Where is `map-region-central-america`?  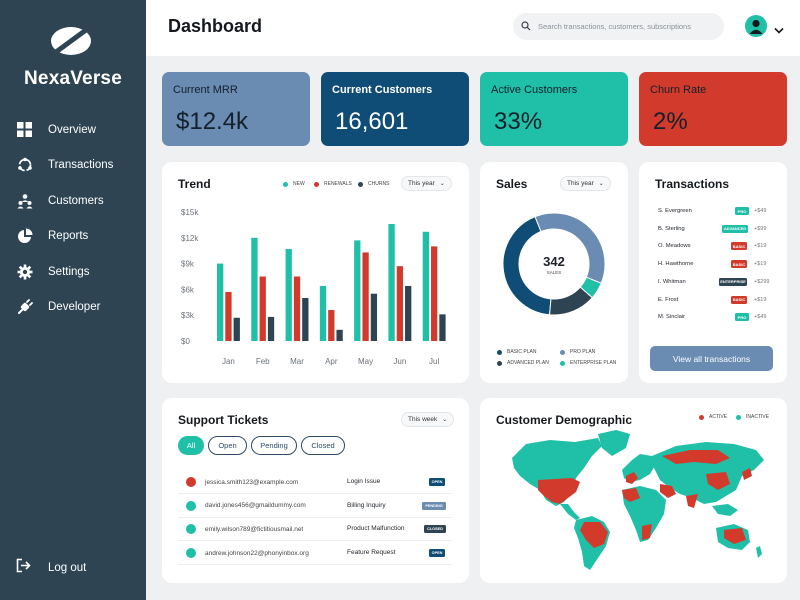 map-region-central-america is located at coordinates (570, 512).